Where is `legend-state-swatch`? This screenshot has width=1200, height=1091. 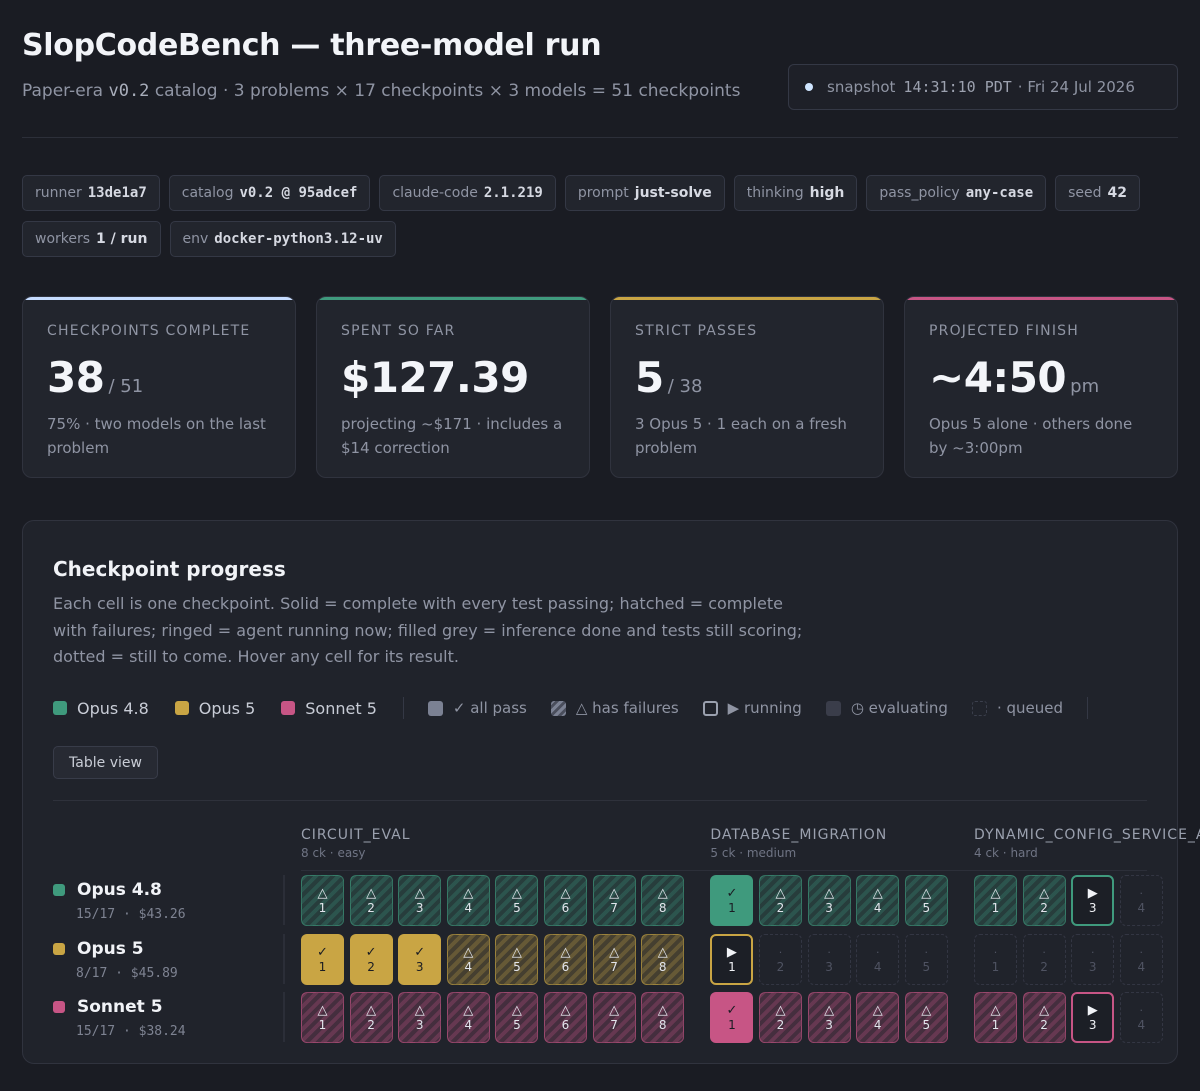
legend-state-swatch is located at coordinates (710, 708).